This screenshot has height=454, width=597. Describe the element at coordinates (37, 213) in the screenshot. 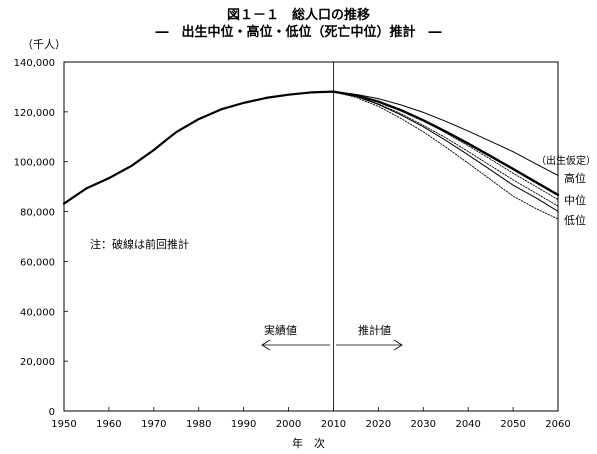

I see `y-tick-label: 80,000` at that location.